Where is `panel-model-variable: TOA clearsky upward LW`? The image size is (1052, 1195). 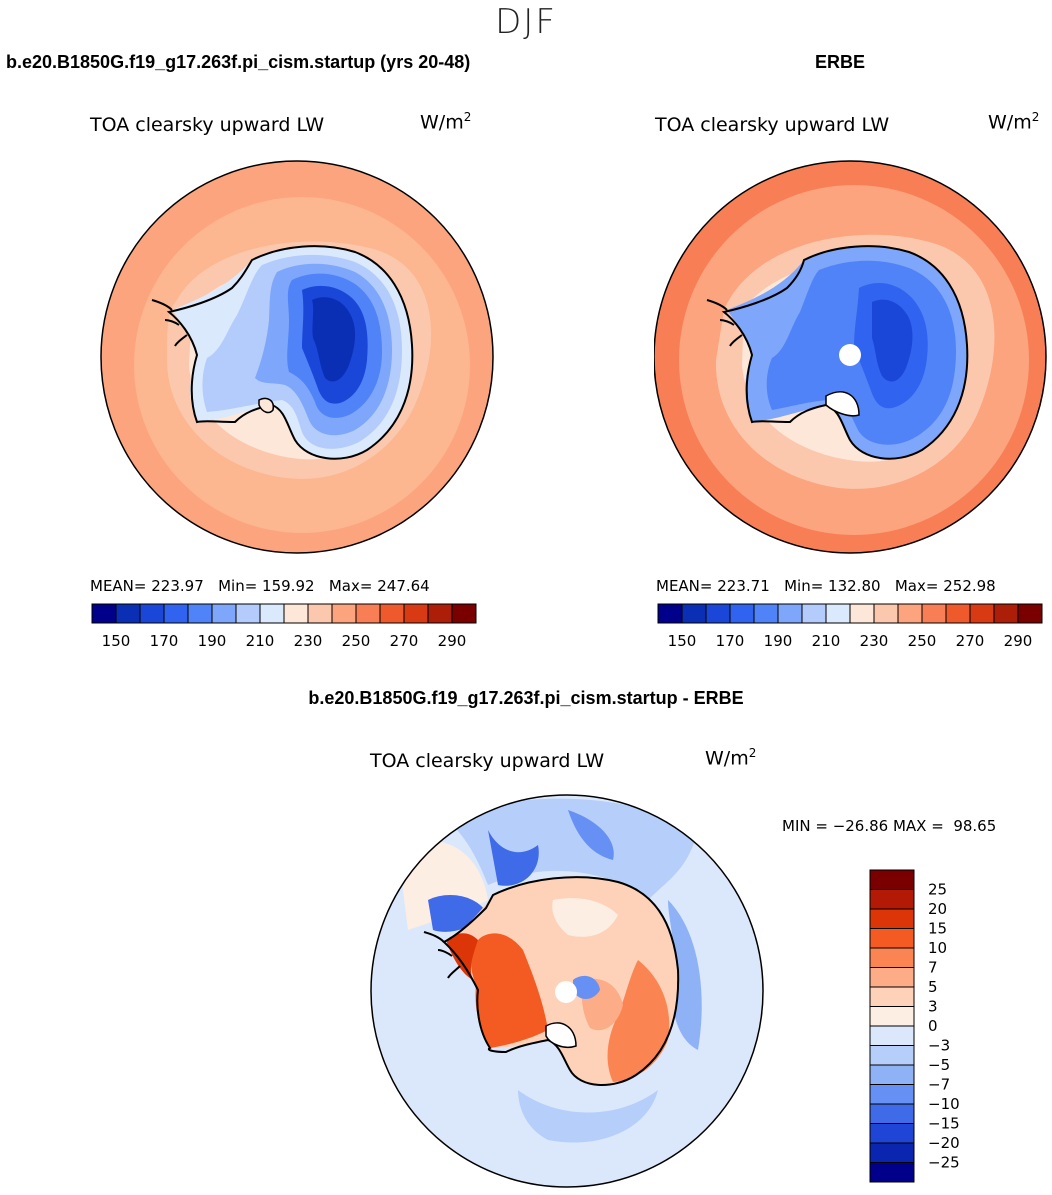
panel-model-variable: TOA clearsky upward LW is located at coordinates (207, 125).